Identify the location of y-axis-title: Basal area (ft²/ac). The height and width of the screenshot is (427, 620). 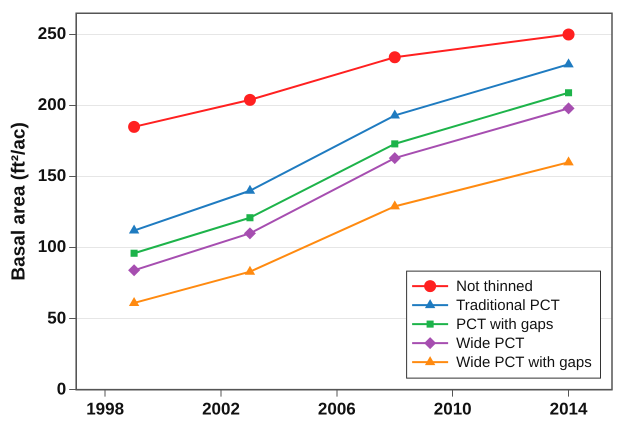
(19, 201).